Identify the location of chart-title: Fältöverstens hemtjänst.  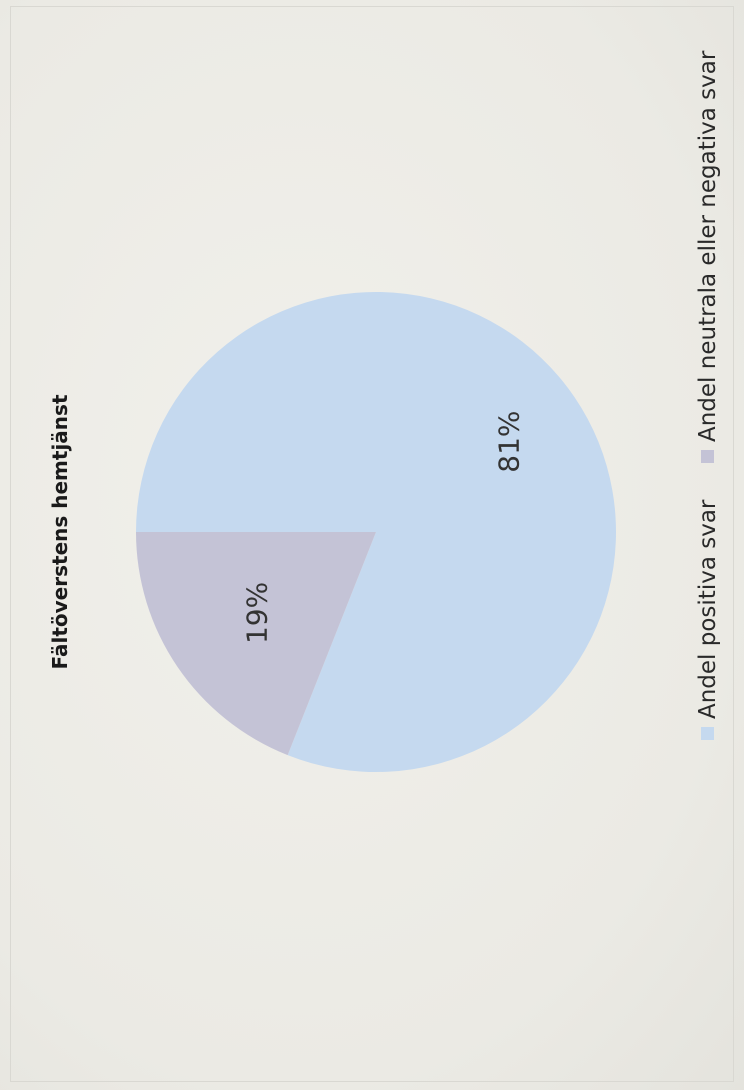
(60, 531).